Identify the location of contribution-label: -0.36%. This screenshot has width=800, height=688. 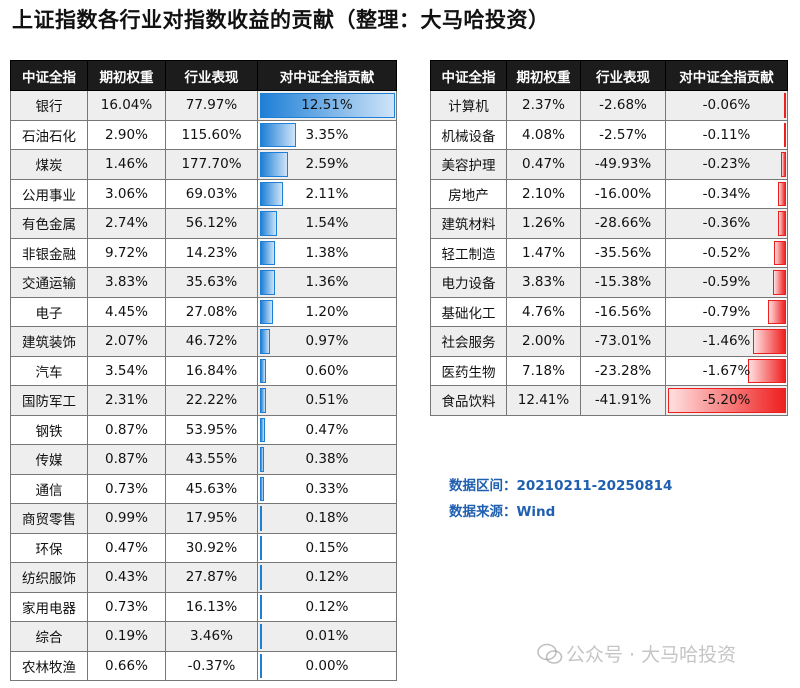
(726, 223).